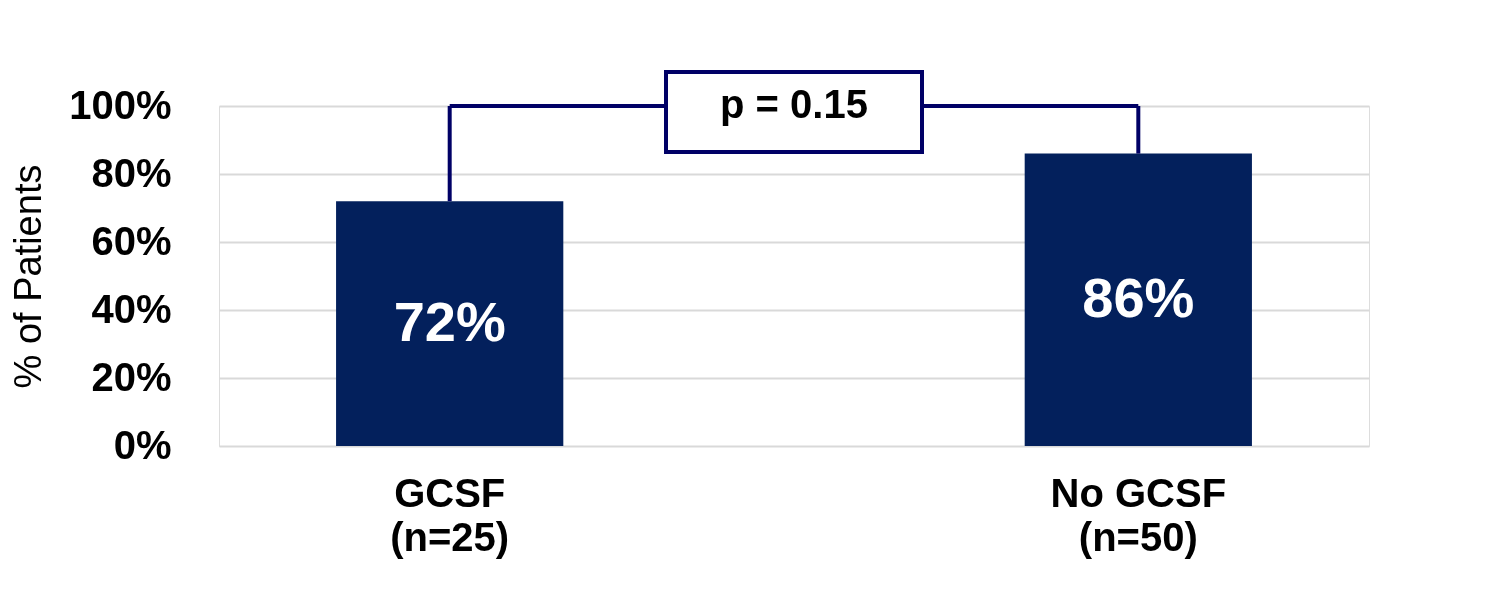 Image resolution: width=1487 pixels, height=606 pixels. Describe the element at coordinates (450, 514) in the screenshot. I see `x-tick-label: GCSF (n=25)` at that location.